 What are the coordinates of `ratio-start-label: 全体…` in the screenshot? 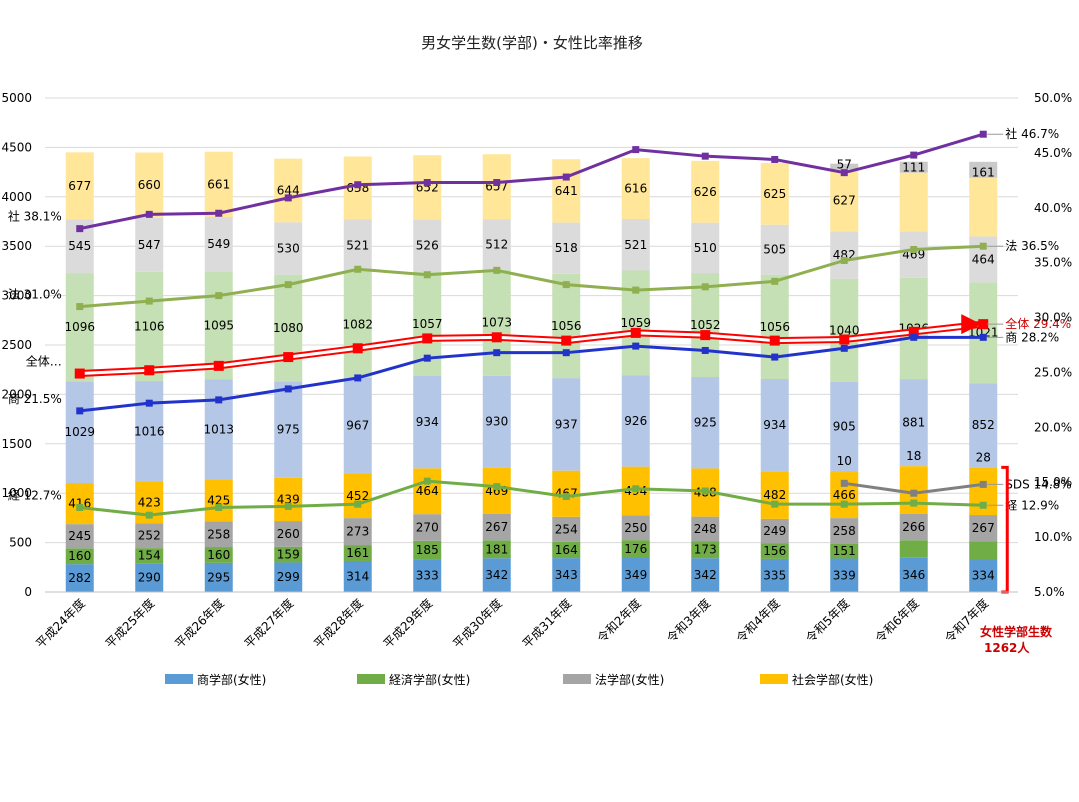 It's located at (44, 361).